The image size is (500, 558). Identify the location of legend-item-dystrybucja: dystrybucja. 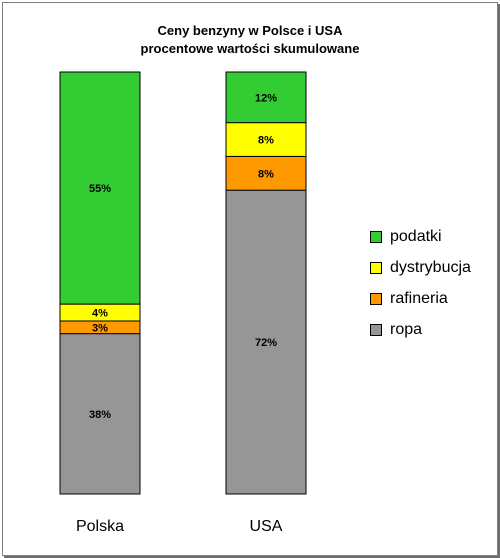
(420, 267).